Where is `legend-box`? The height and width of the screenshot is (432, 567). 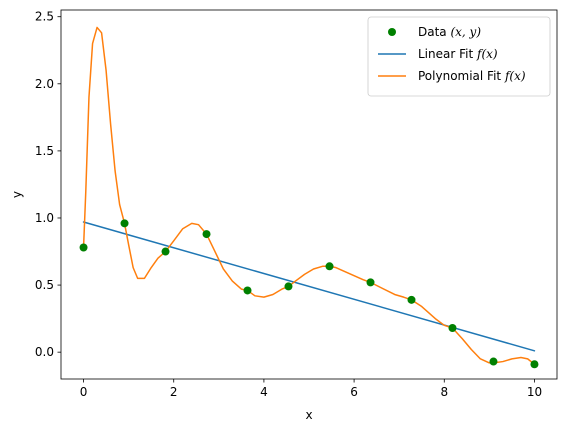
legend-box is located at coordinates (459, 56).